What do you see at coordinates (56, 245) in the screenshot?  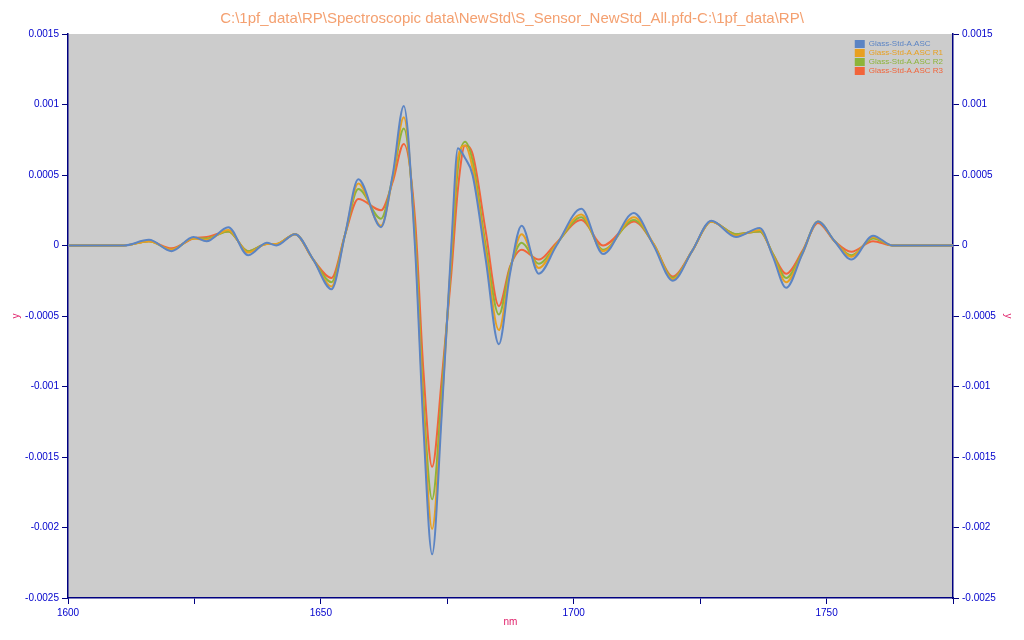 I see `y-tick-label: 0` at bounding box center [56, 245].